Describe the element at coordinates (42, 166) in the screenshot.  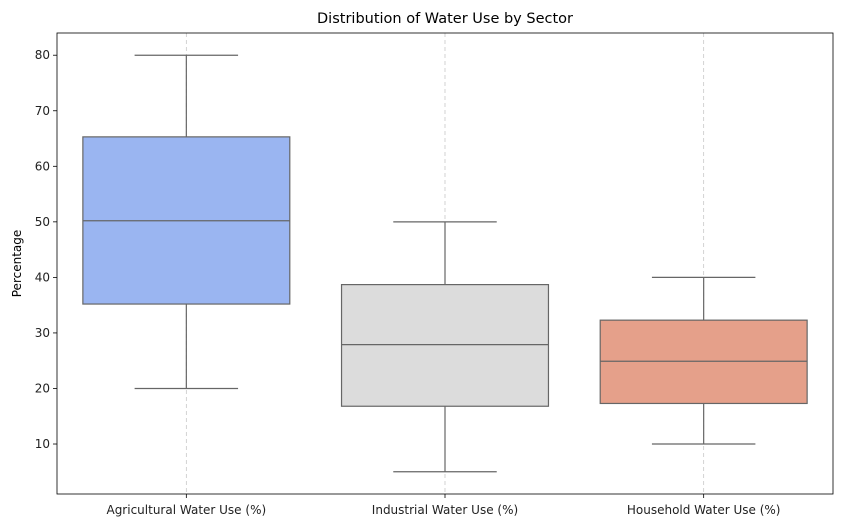
I see `y-tick-label: 60` at that location.